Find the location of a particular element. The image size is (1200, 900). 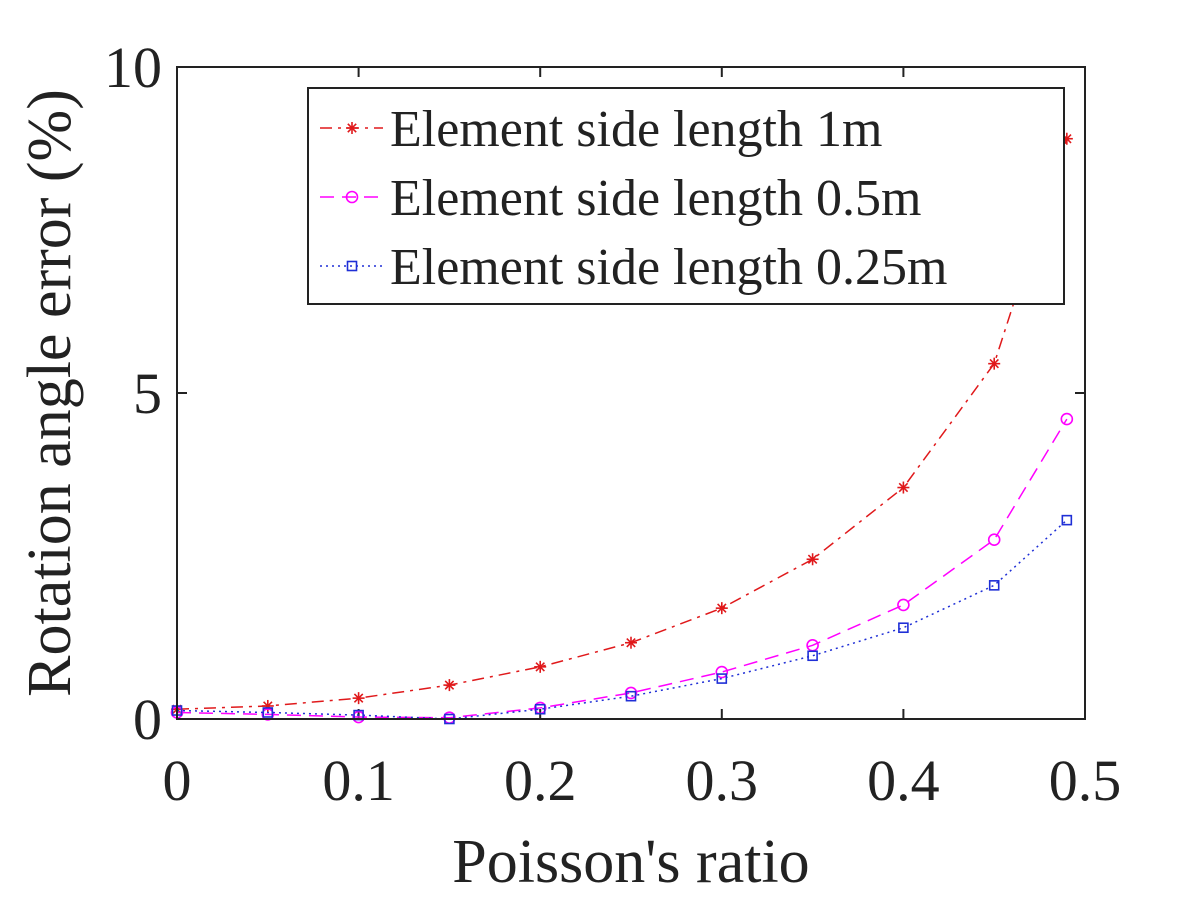

legend-label: Element side length 1m is located at coordinates (636, 129).